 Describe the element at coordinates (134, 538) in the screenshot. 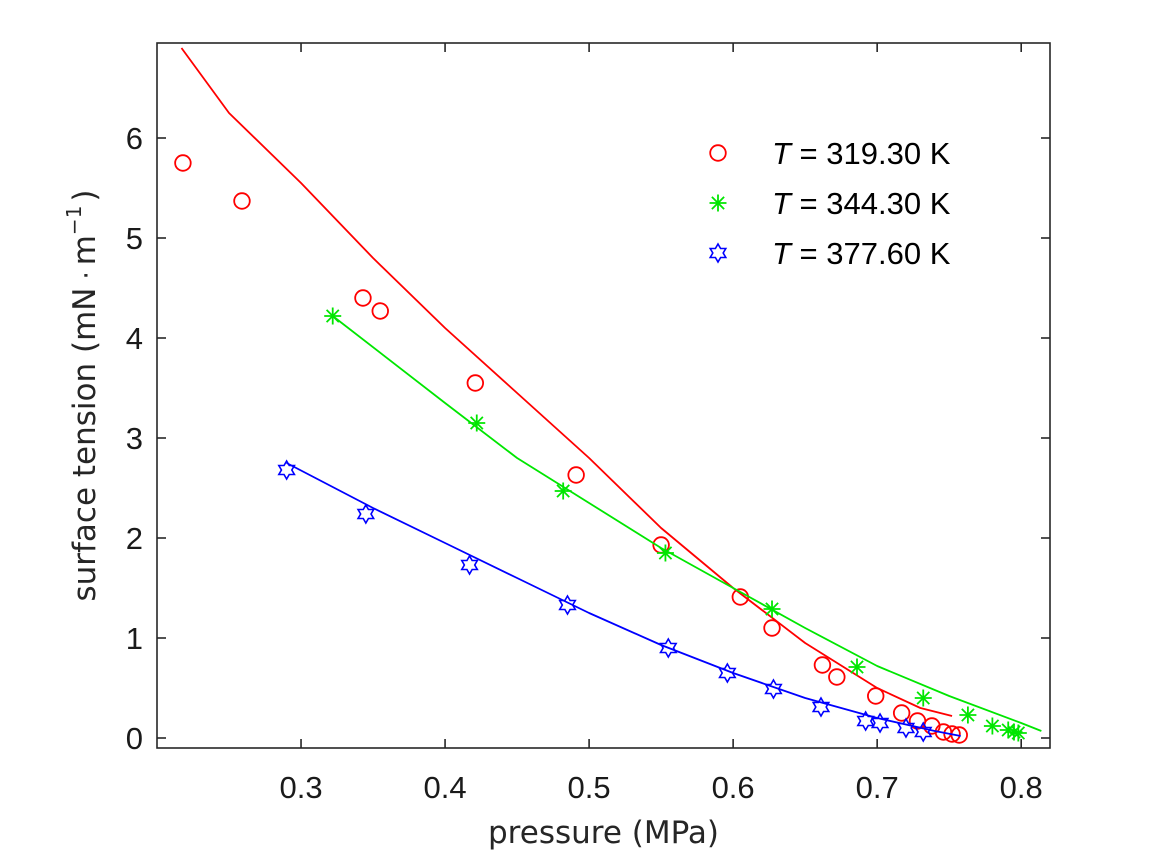

I see `y-tick-label: 2` at that location.